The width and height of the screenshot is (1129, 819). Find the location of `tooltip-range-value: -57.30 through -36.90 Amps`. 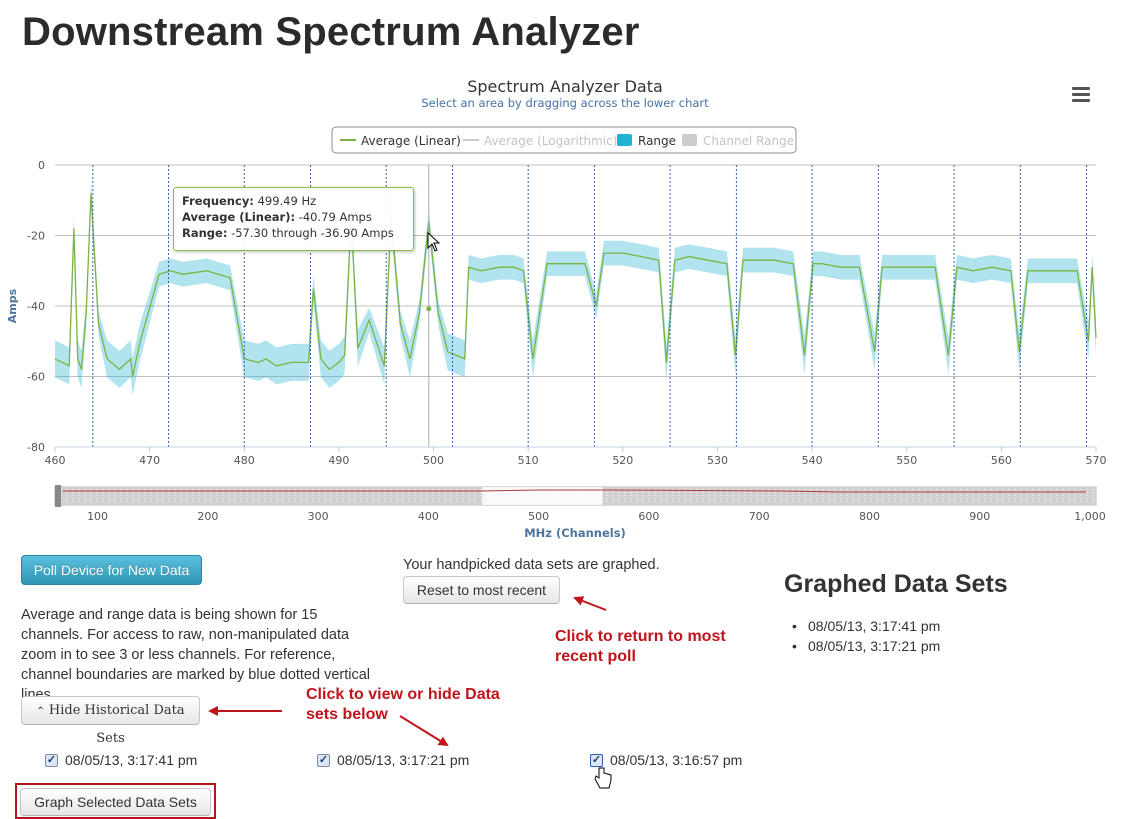

tooltip-range-value: -57.30 through -36.90 Amps is located at coordinates (312, 233).